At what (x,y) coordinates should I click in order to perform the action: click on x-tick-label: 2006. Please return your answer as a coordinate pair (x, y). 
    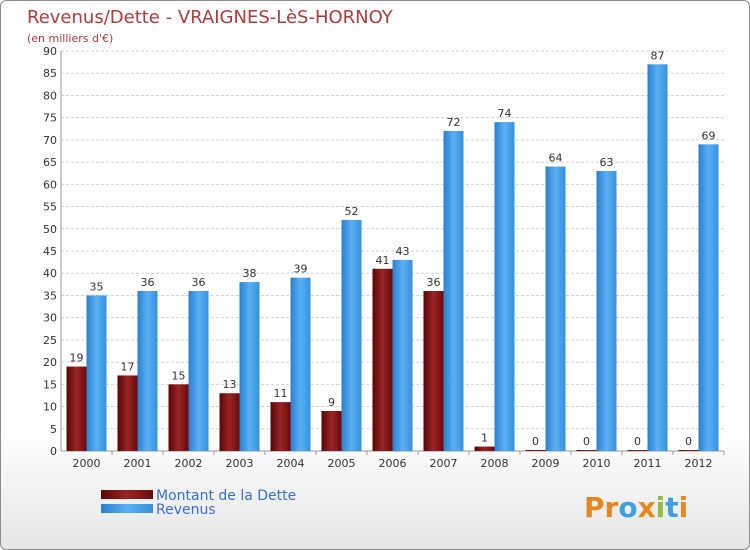
    Looking at the image, I should click on (393, 463).